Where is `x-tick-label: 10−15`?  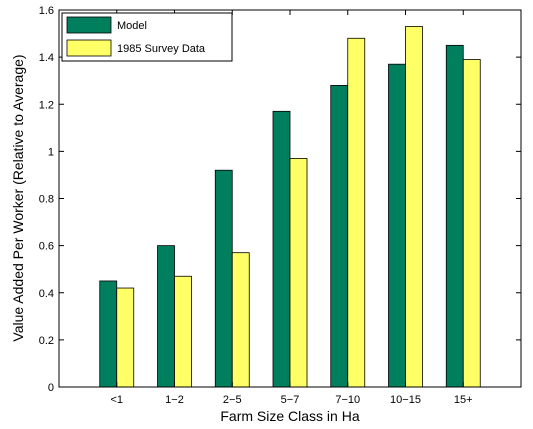
x-tick-label: 10−15 is located at coordinates (405, 400).